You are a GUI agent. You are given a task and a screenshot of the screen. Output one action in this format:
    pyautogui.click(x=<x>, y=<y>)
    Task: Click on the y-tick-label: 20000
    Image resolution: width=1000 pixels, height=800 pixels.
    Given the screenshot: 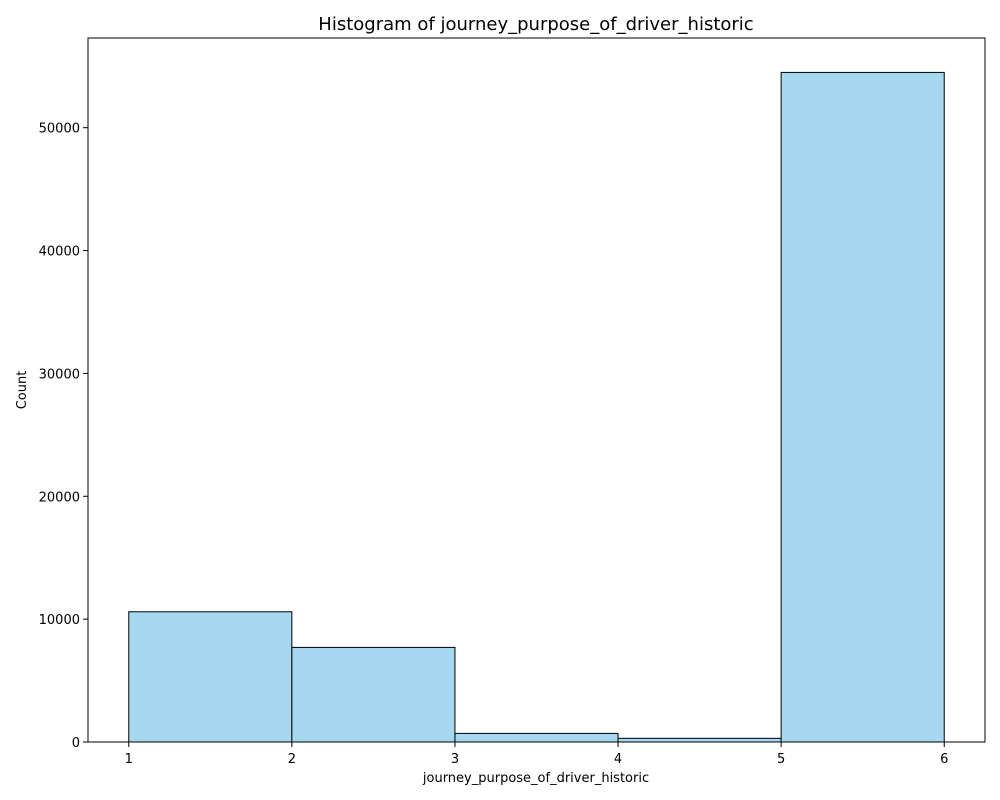 What is the action you would take?
    pyautogui.click(x=59, y=497)
    